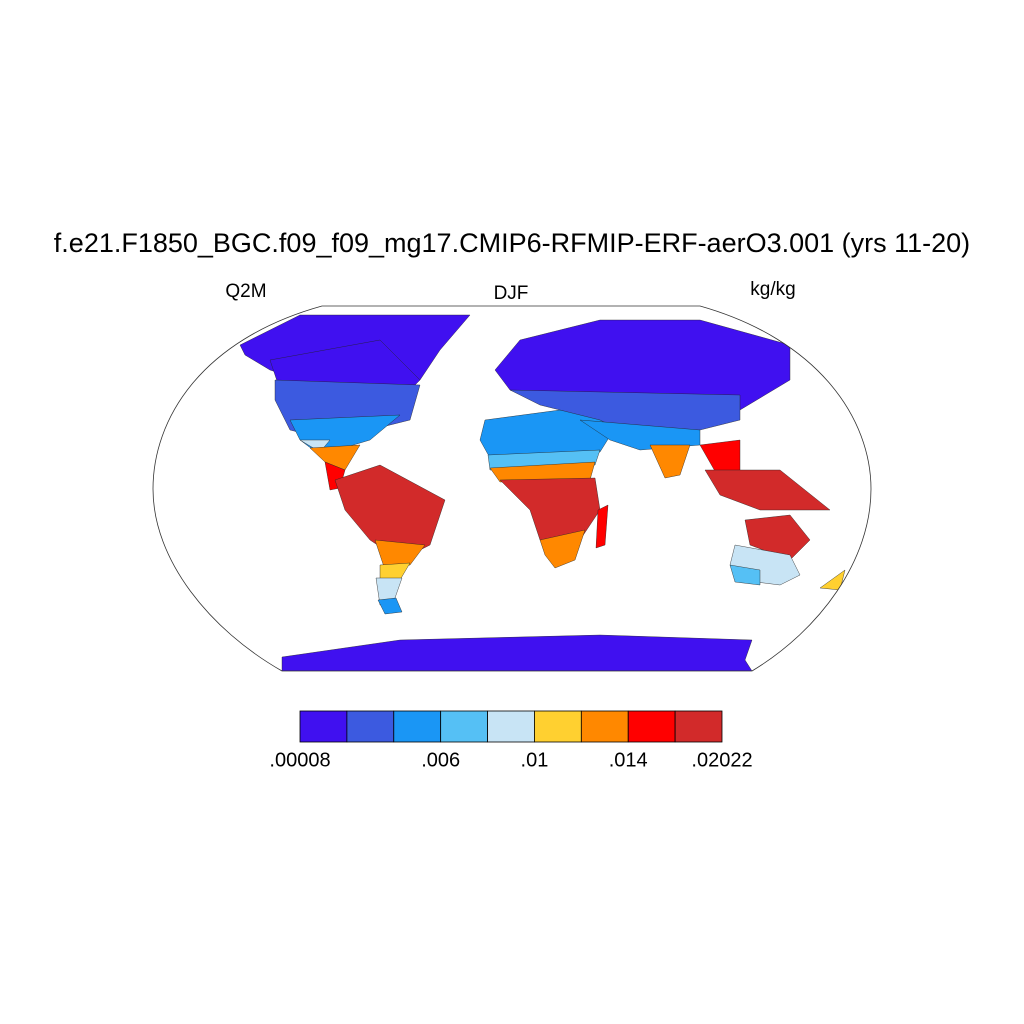  Describe the element at coordinates (535, 760) in the screenshot. I see `colorbar-label: .01` at that location.